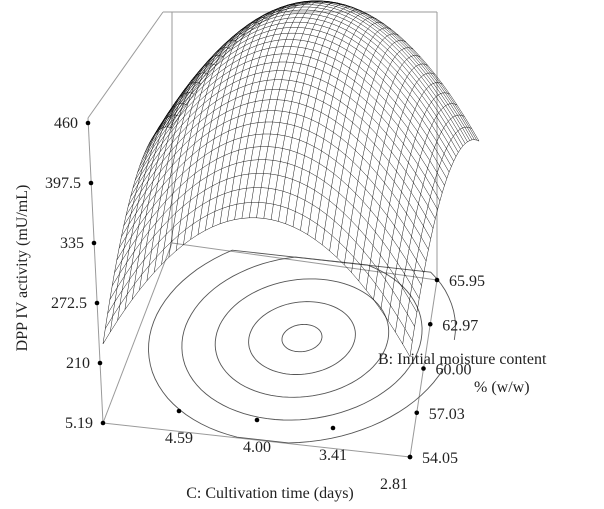 This screenshot has height=509, width=604. What do you see at coordinates (69, 303) in the screenshot?
I see `z-tick-label: 272.5` at bounding box center [69, 303].